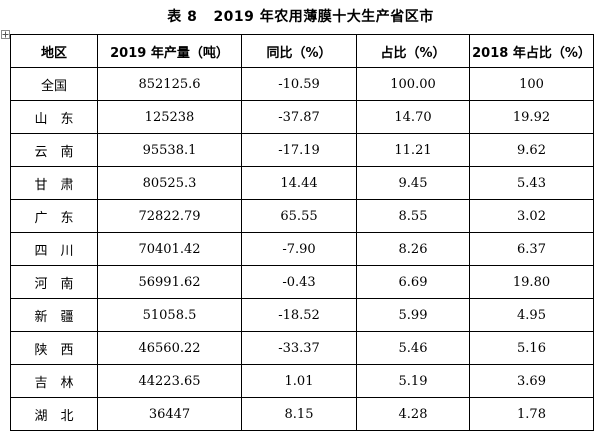 The width and height of the screenshot is (601, 431). Describe the element at coordinates (413, 51) in the screenshot. I see `header-share: 占比（%）` at that location.